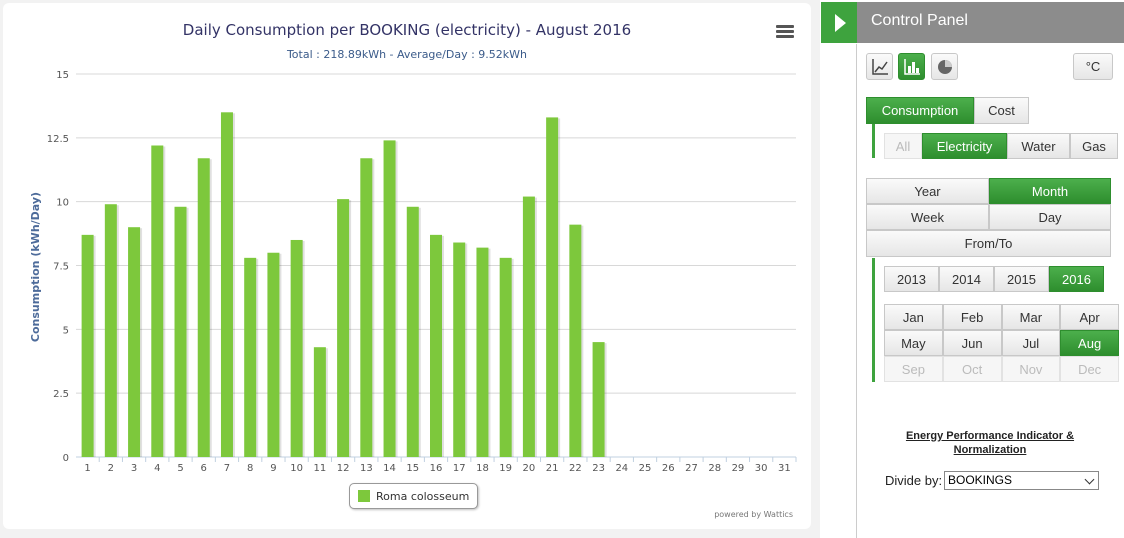  I want to click on line-chart-icon, so click(879, 66).